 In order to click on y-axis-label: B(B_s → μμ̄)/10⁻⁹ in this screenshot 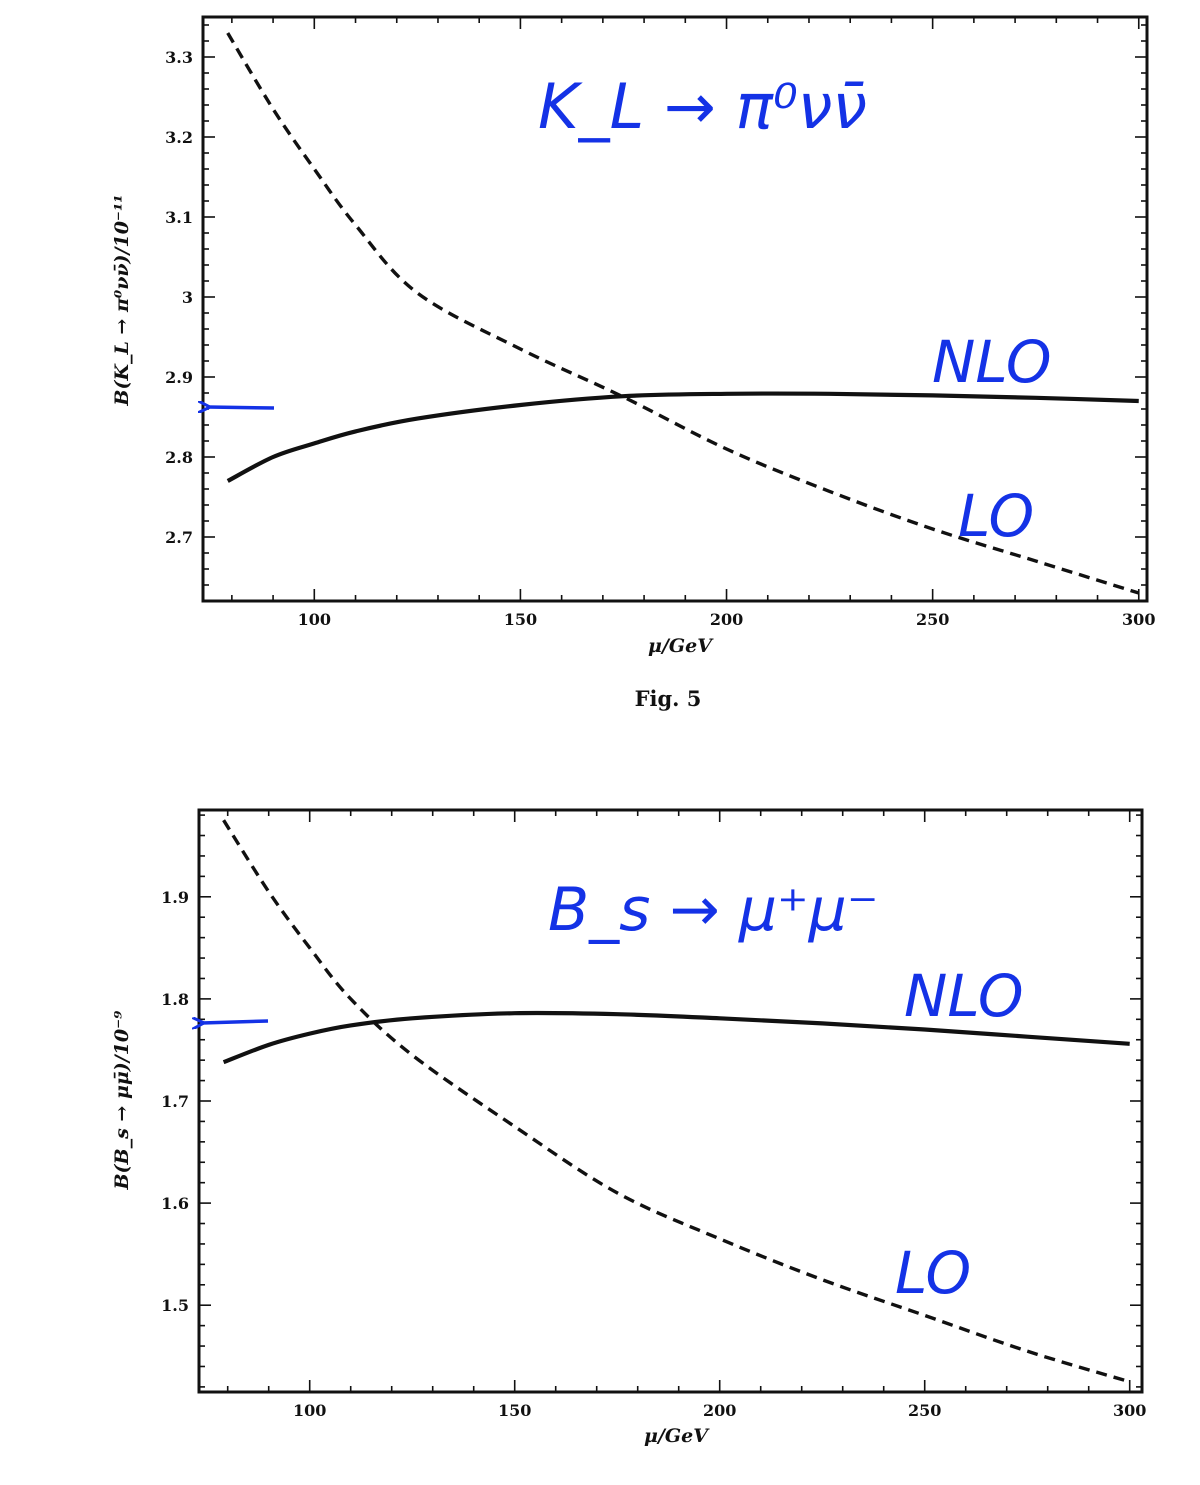, I will do `click(122, 1100)`.